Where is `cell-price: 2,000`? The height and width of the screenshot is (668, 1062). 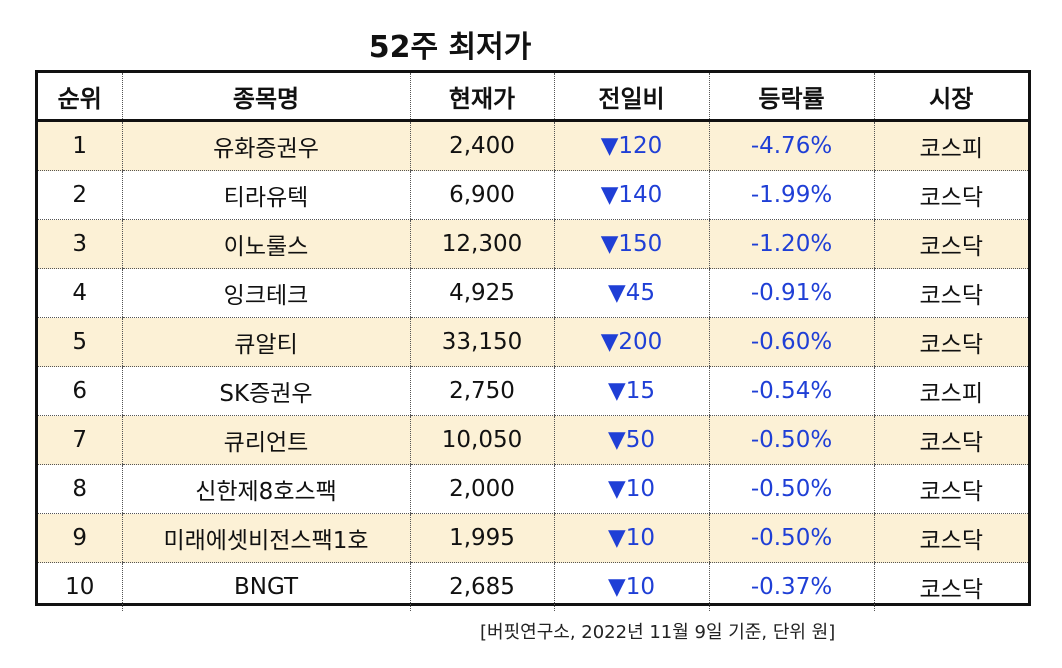 cell-price: 2,000 is located at coordinates (481, 489).